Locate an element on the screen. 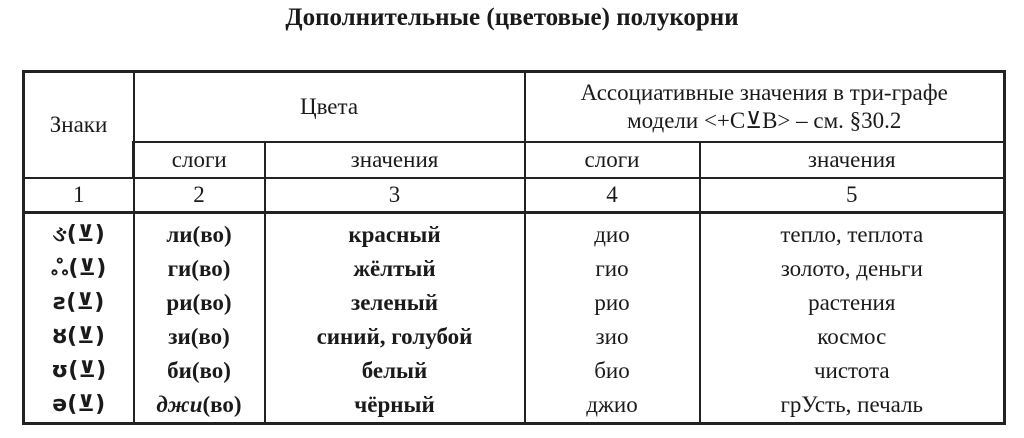 This screenshot has height=438, width=1024. assoc-meaning: растения is located at coordinates (852, 303).